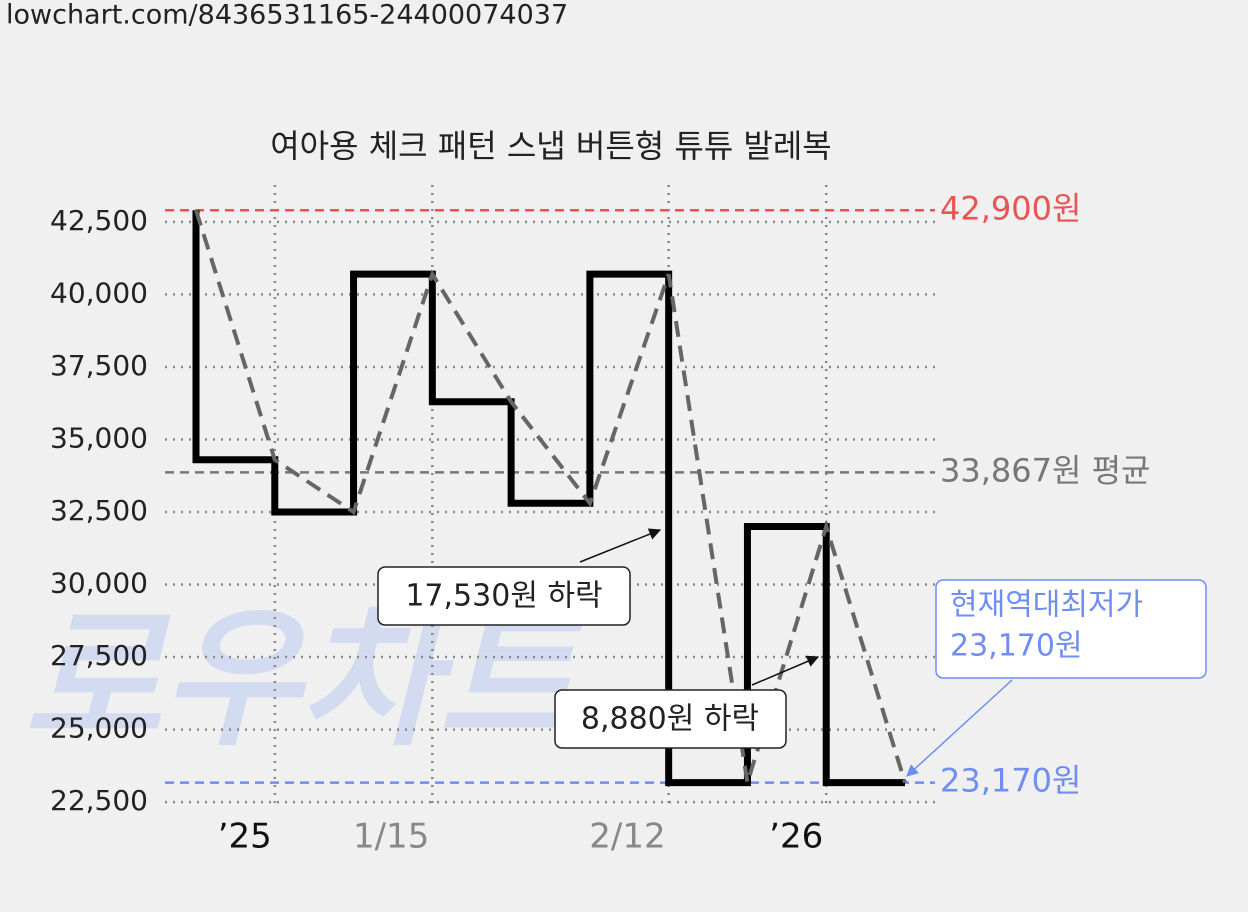  I want to click on callout-text: 8,880원 하락, so click(670, 719).